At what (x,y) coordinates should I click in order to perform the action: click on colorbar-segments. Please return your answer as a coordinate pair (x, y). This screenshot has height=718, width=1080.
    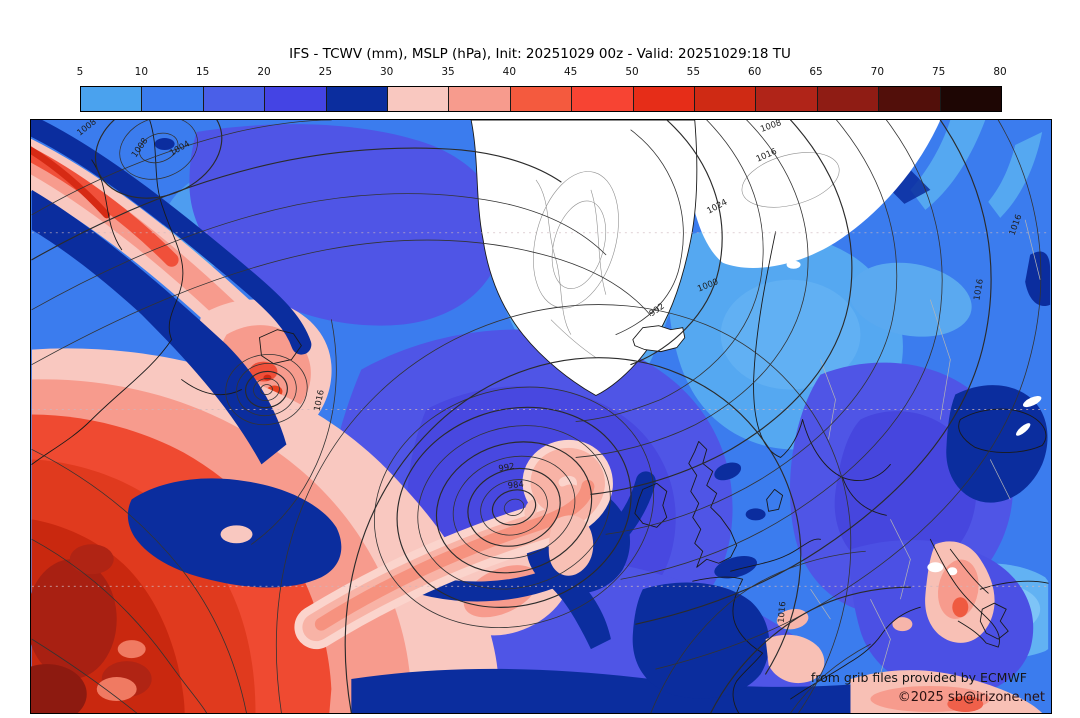
    Looking at the image, I should click on (541, 99).